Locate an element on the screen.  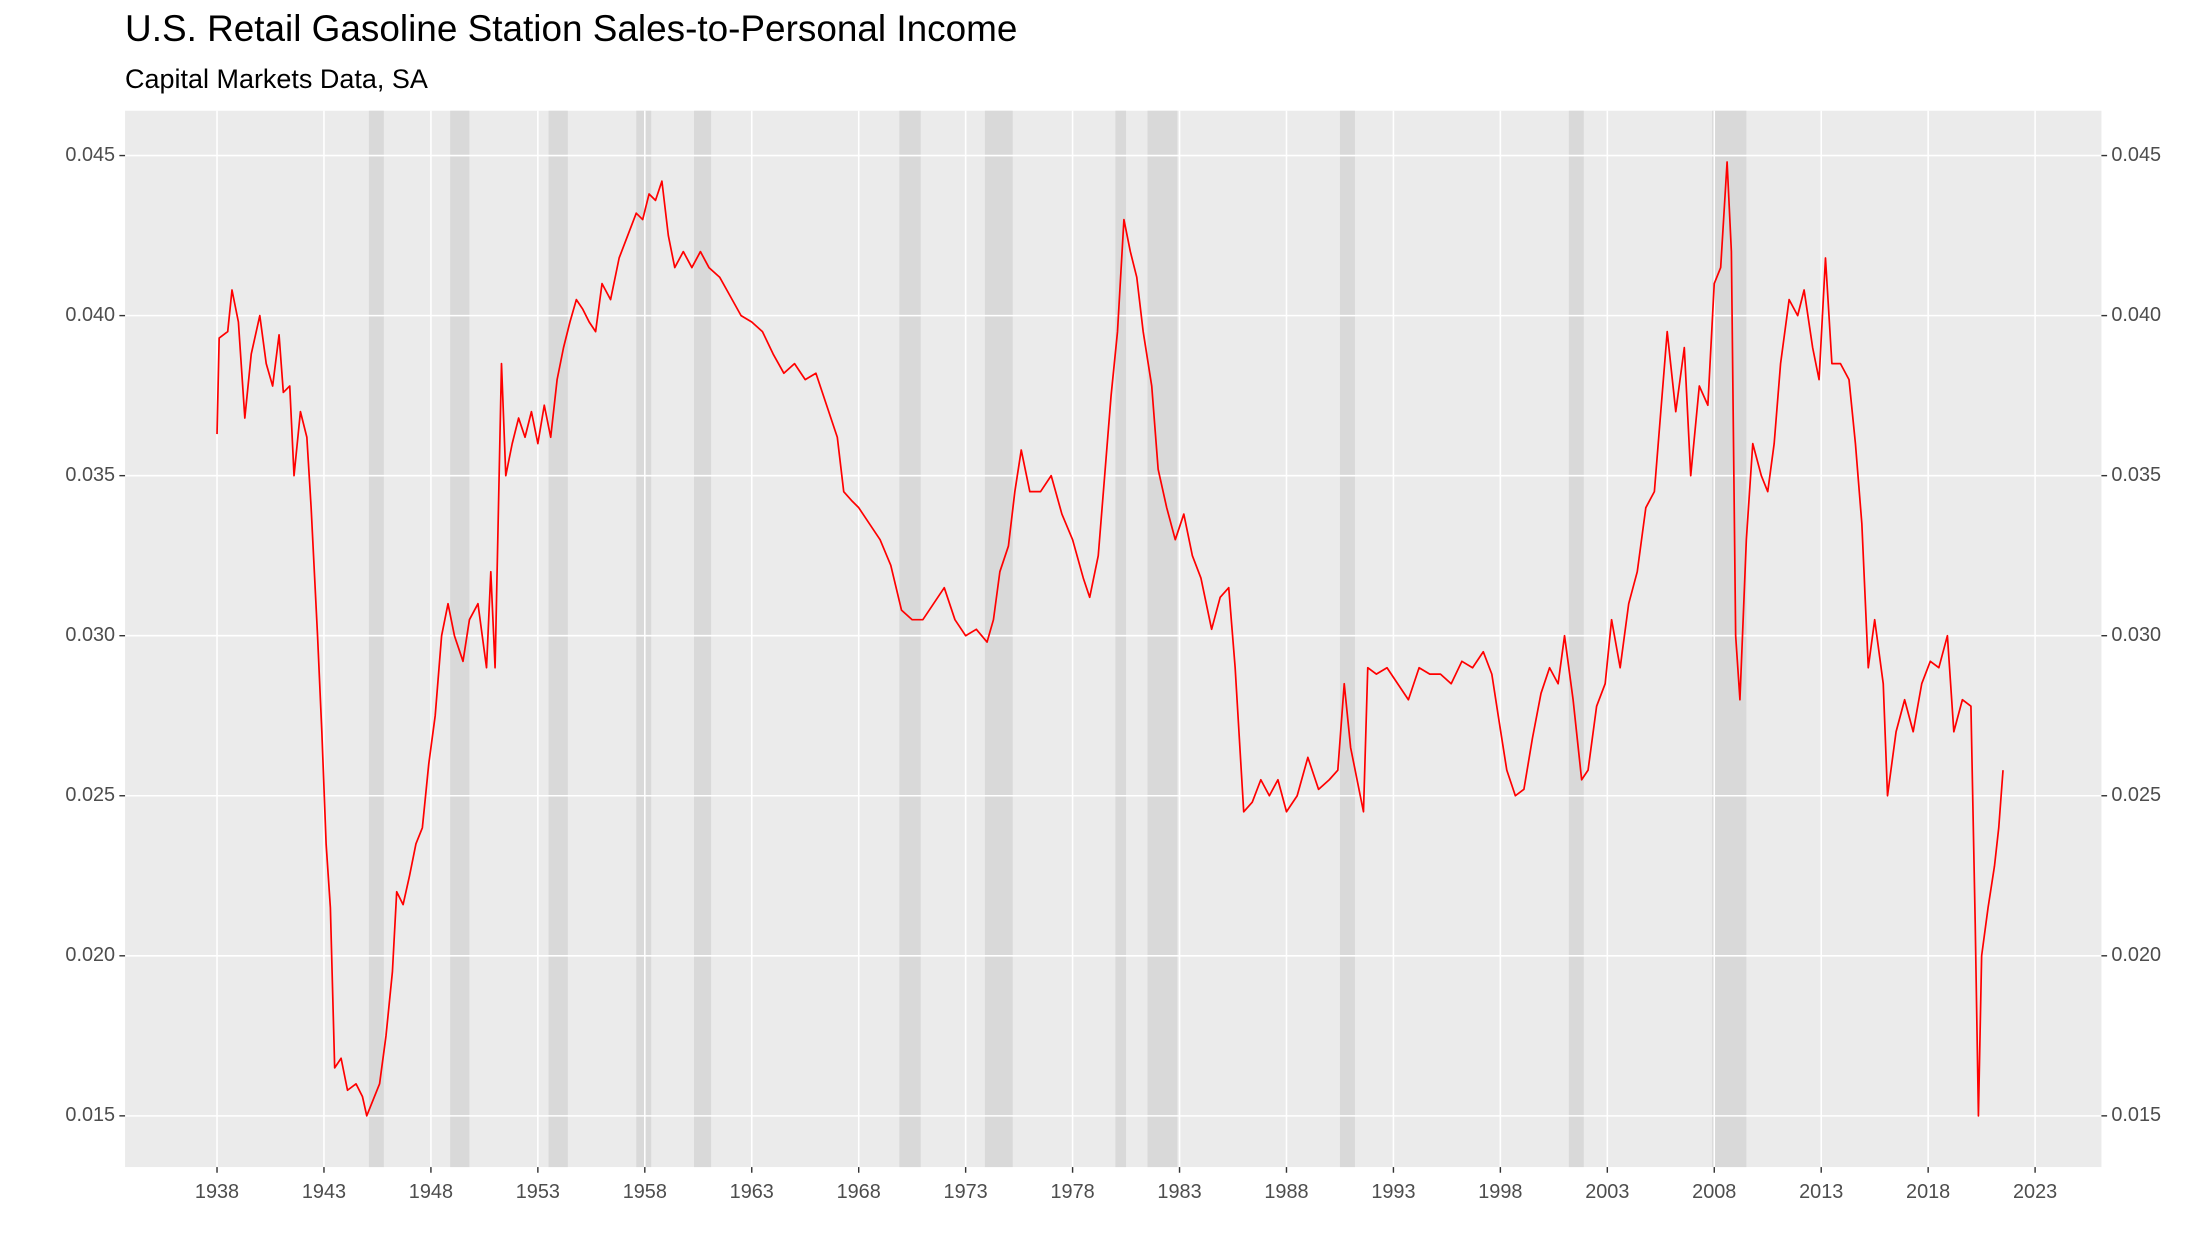
y-tick-label: 0.030 is located at coordinates (90, 635).